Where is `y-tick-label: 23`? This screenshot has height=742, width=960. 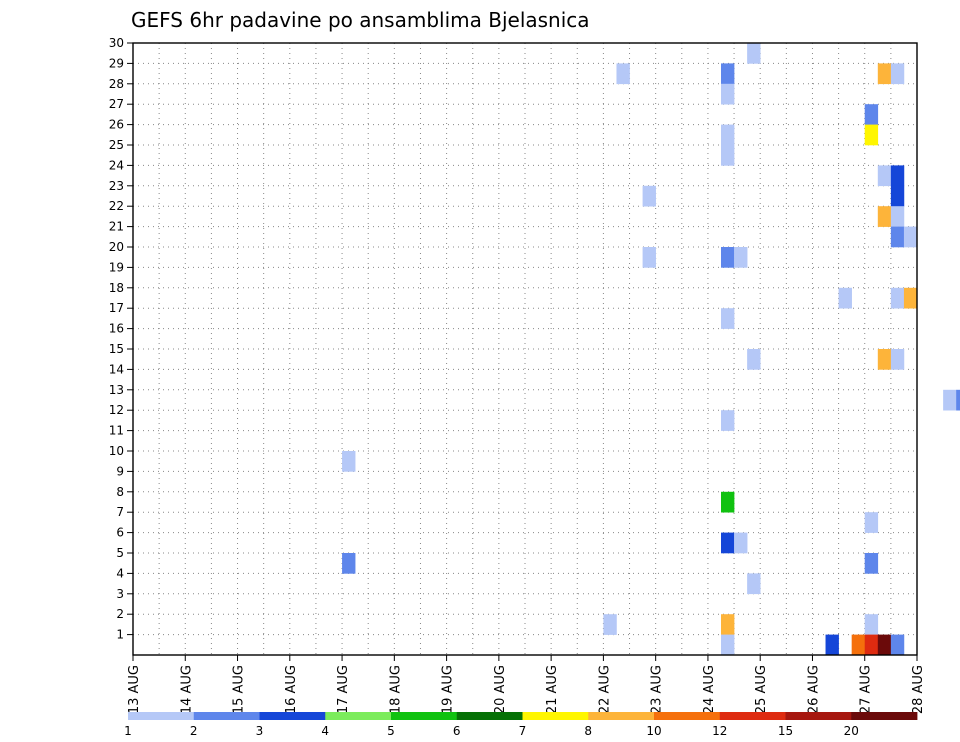 y-tick-label: 23 is located at coordinates (116, 186).